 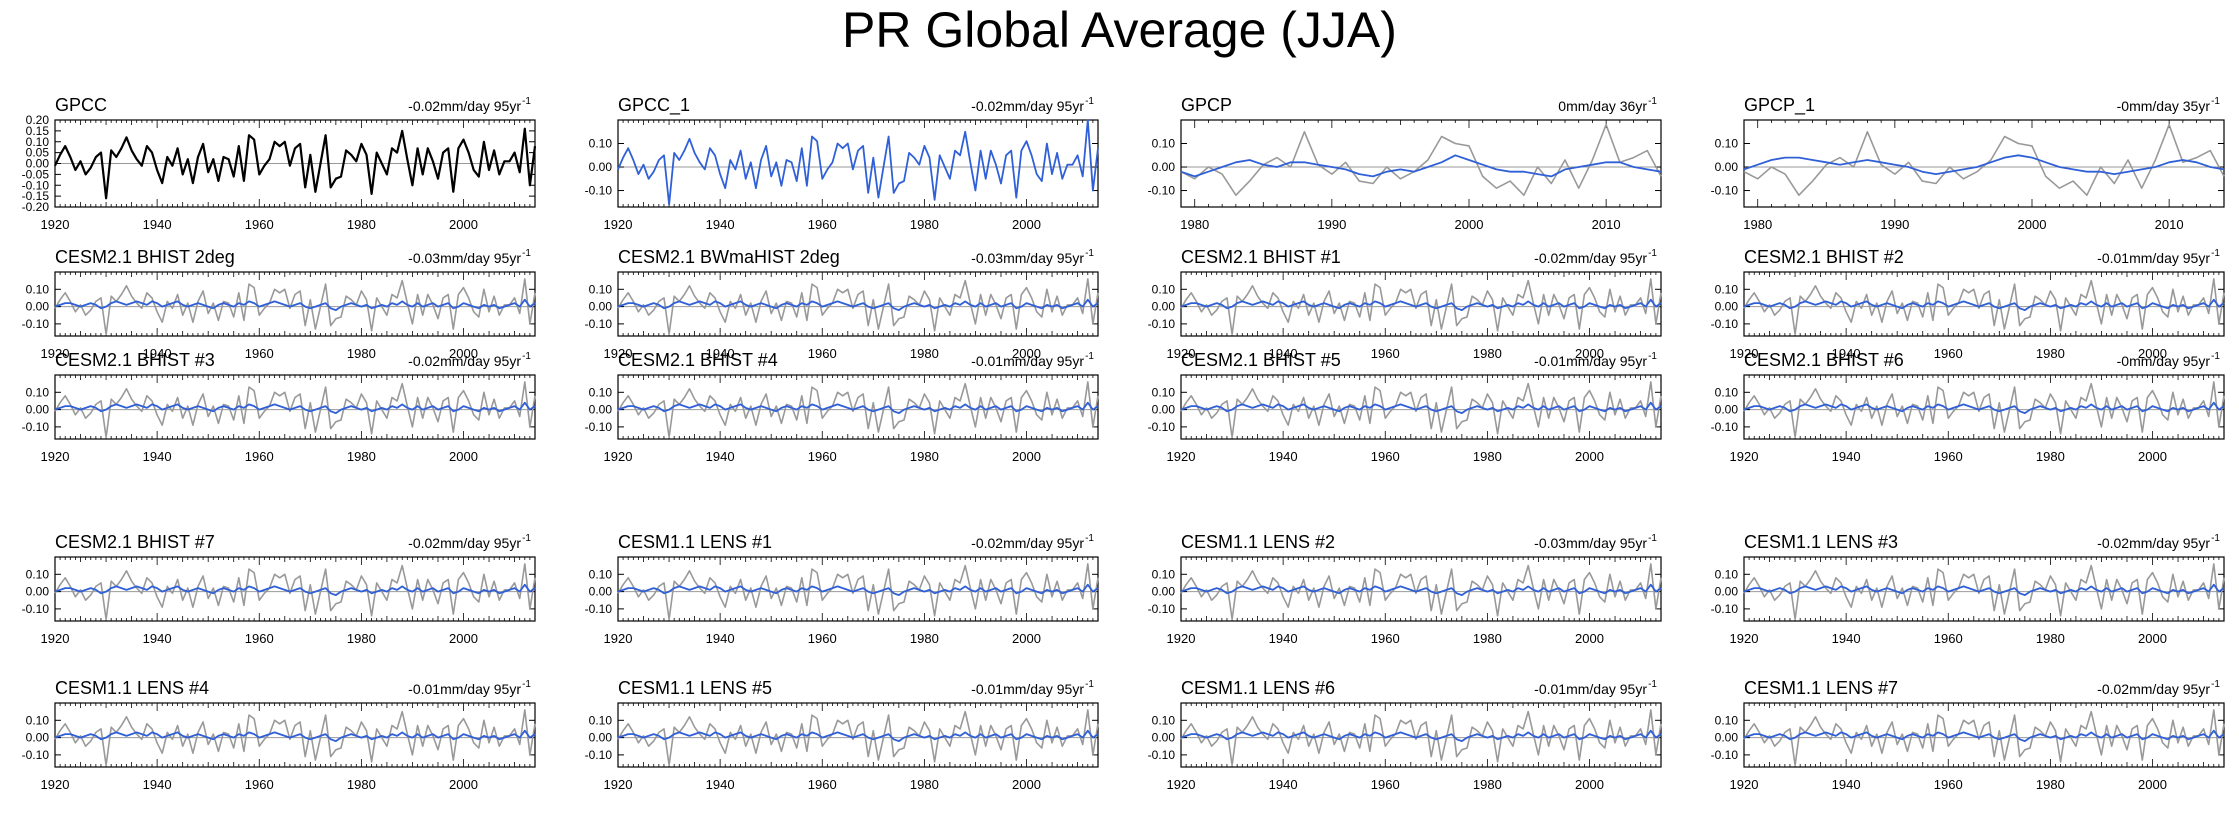 What do you see at coordinates (1331, 224) in the screenshot?
I see `x-tick-label: 1990` at bounding box center [1331, 224].